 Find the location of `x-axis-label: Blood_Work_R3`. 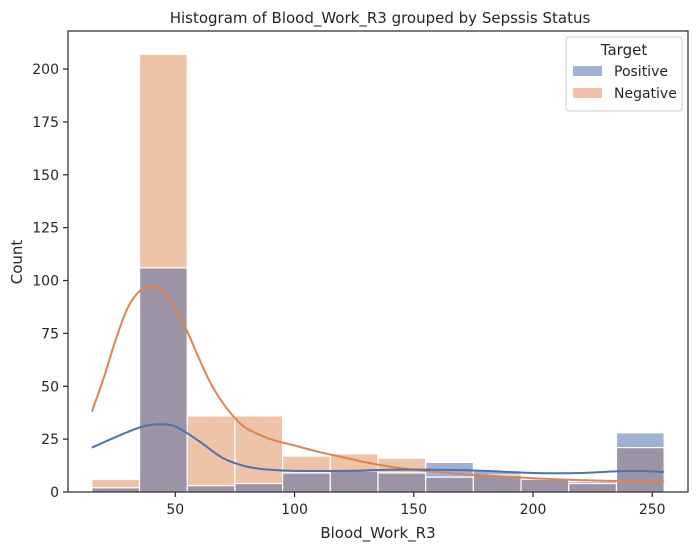

x-axis-label: Blood_Work_R3 is located at coordinates (377, 533).